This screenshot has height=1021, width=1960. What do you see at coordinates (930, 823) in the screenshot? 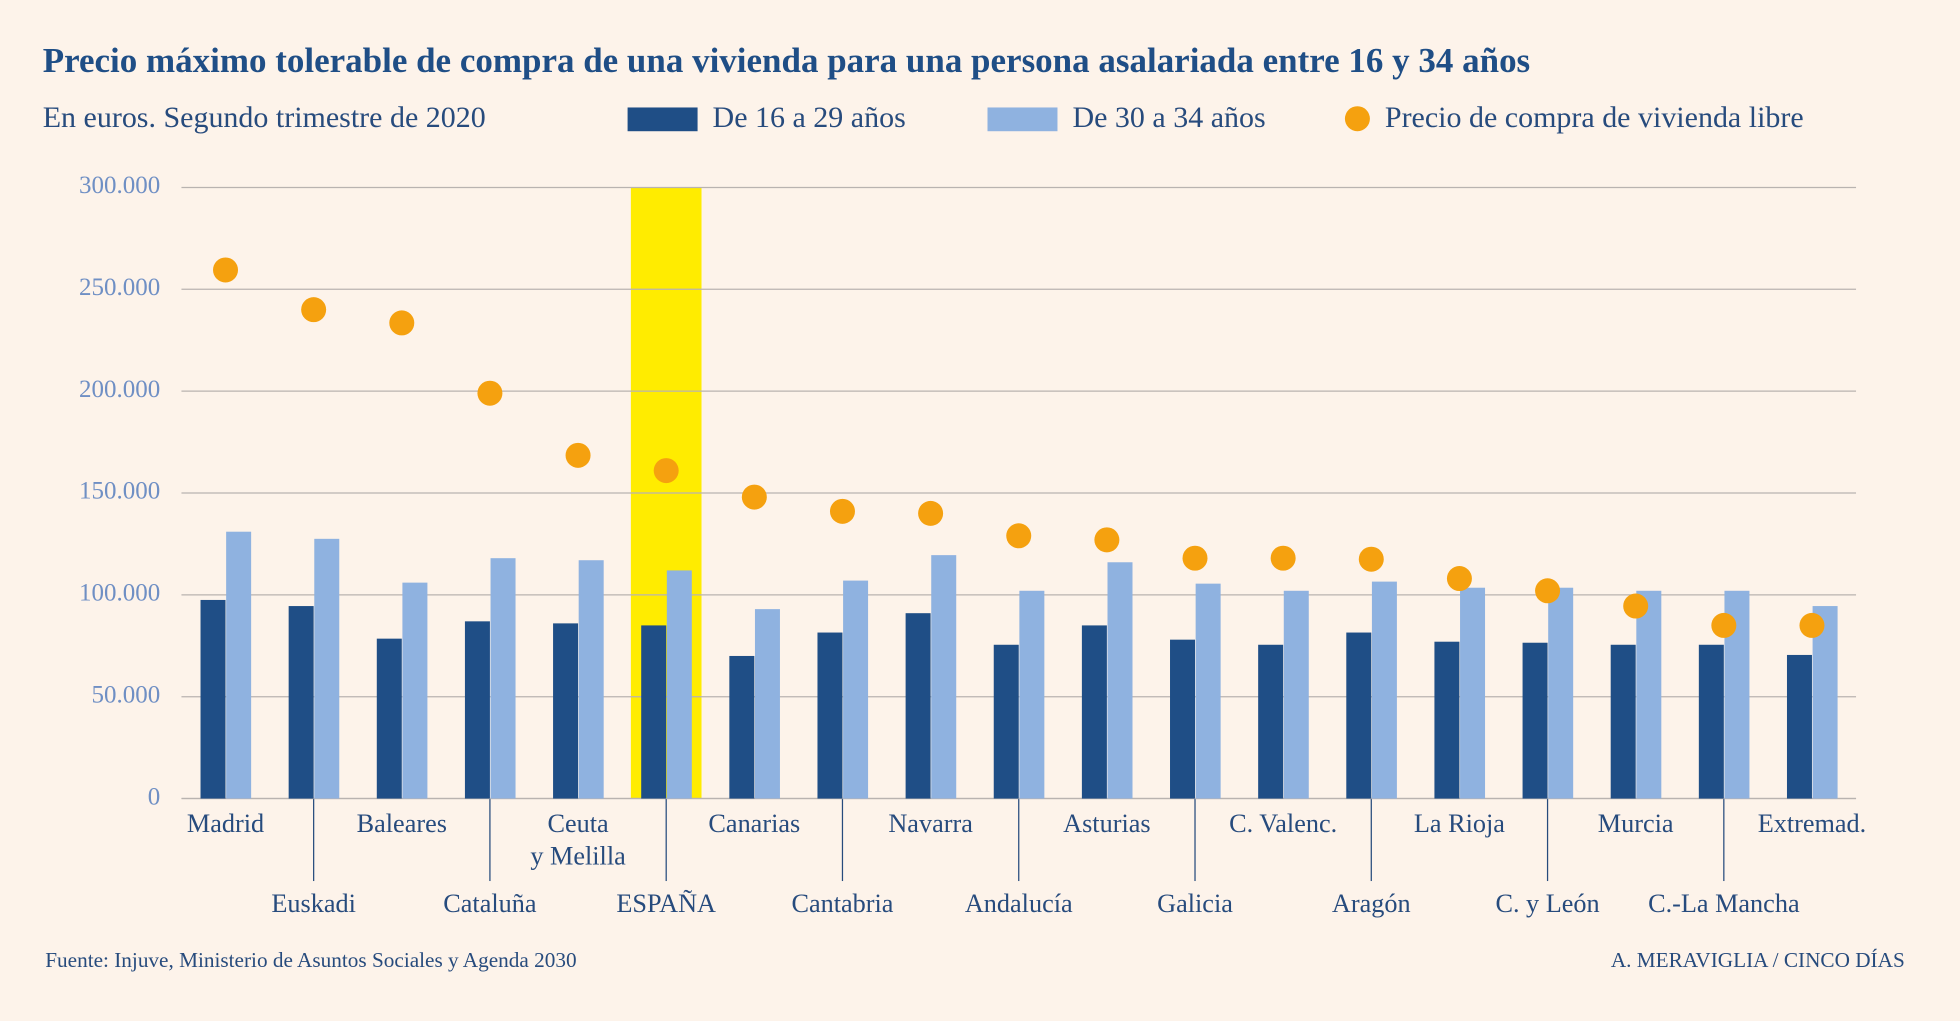
I see `x-tick-label: Navarra` at bounding box center [930, 823].